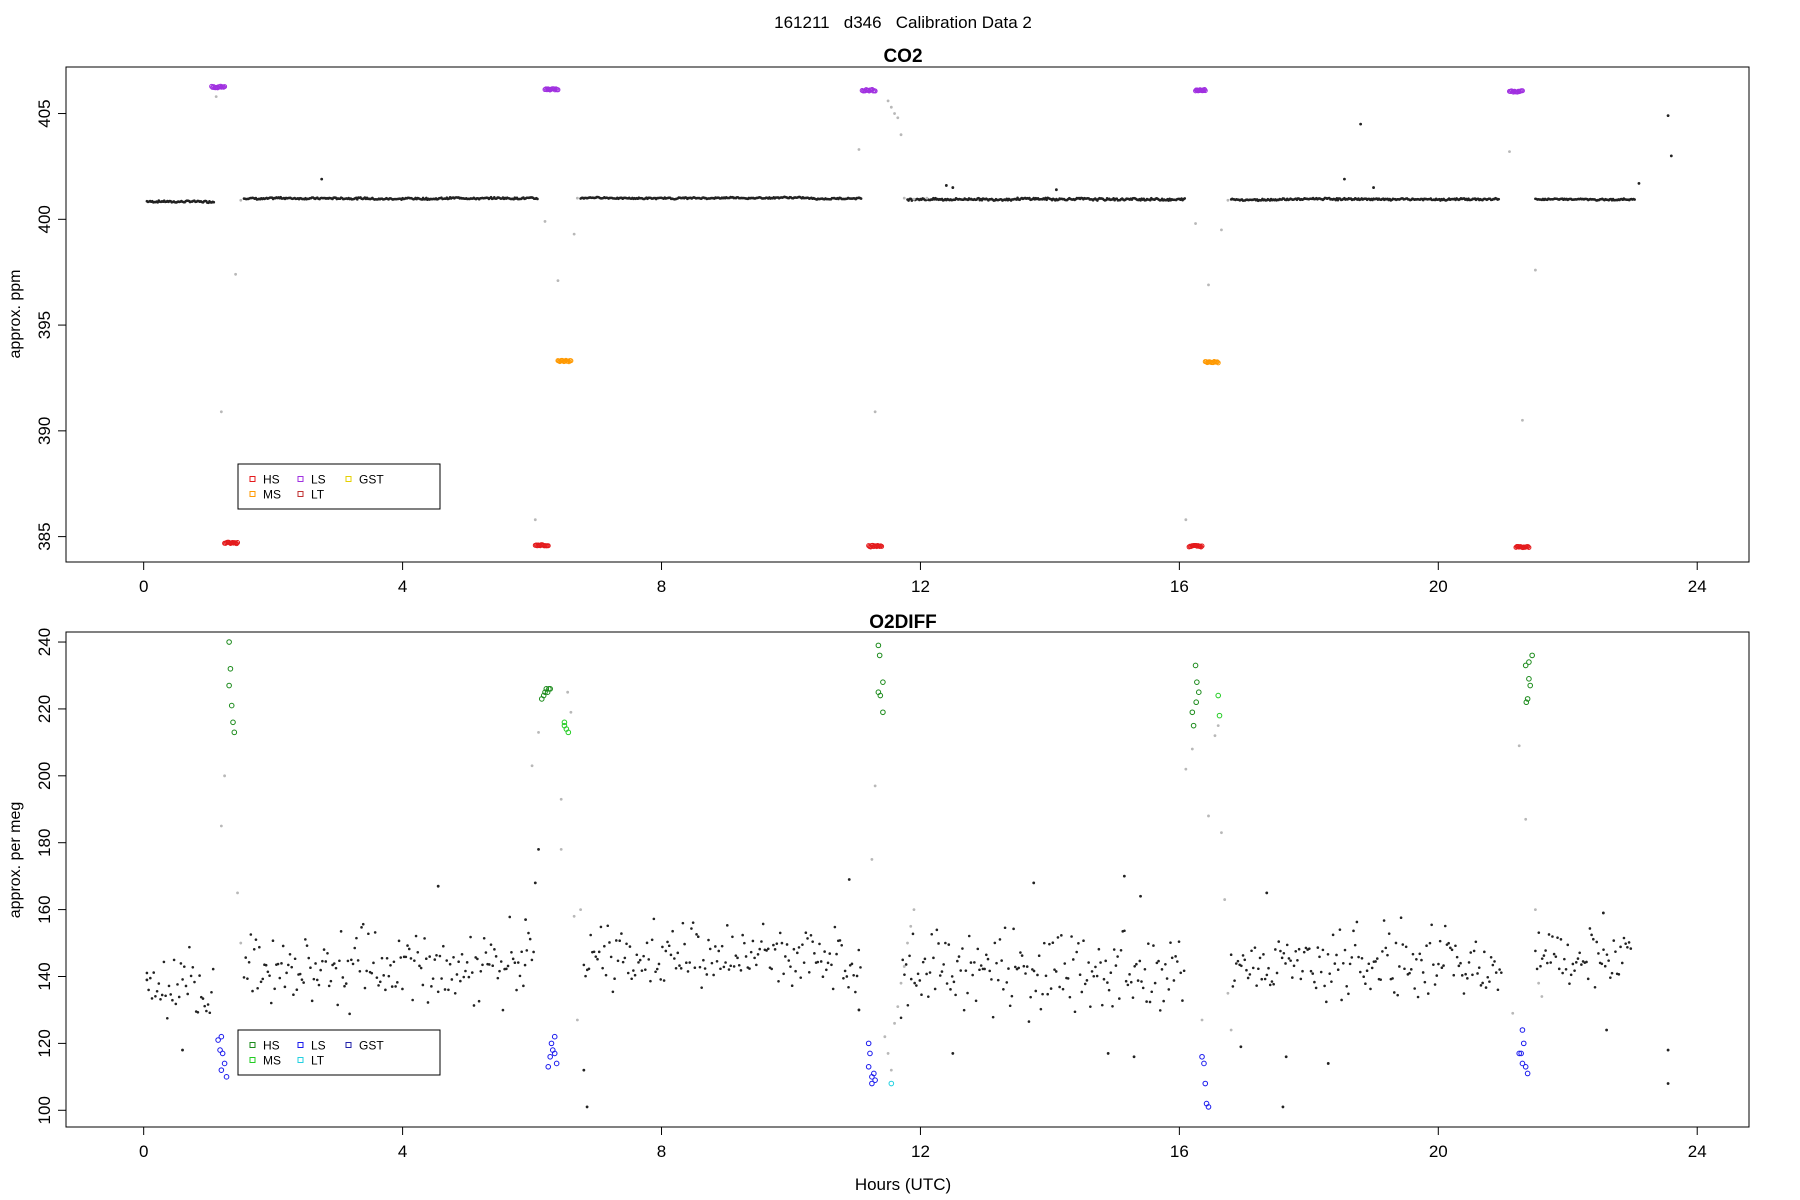  I want to click on co2-ambient-point, so click(214, 202).